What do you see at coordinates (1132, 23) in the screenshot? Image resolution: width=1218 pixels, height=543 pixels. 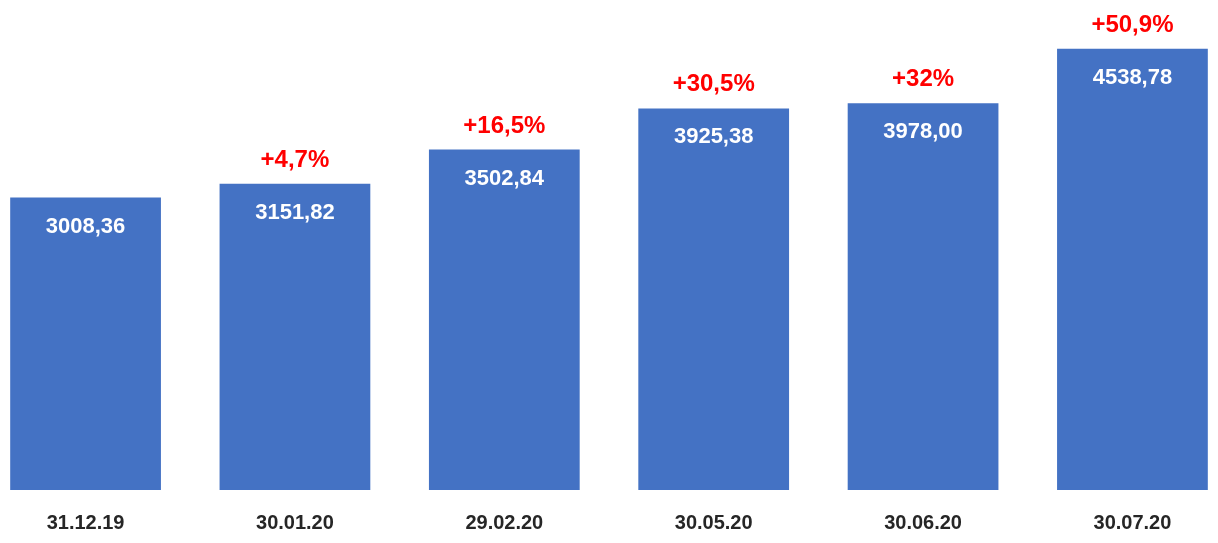 I see `annotation: +50,9%` at bounding box center [1132, 23].